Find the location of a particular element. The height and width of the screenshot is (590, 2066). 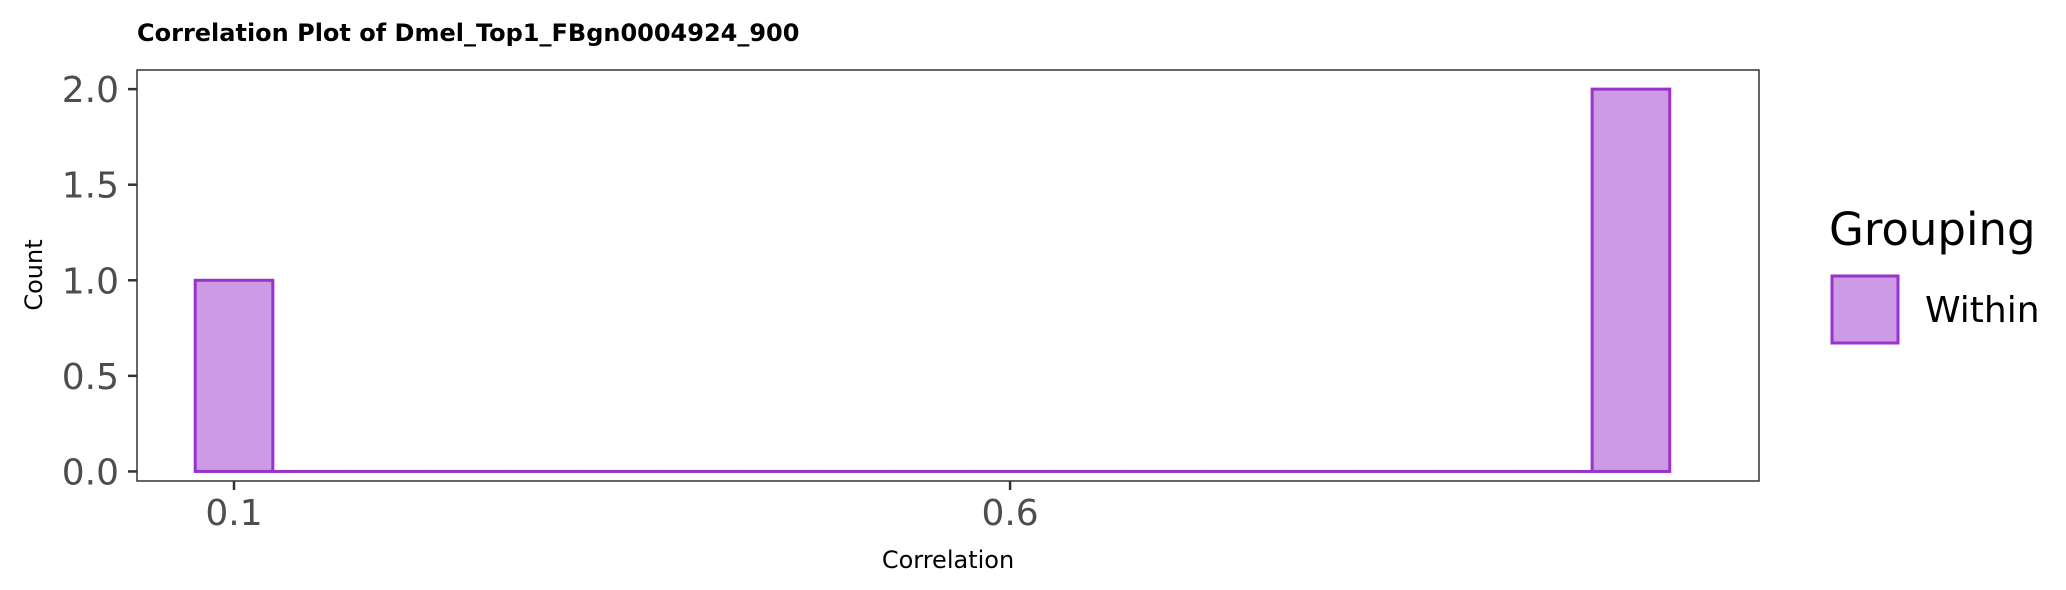

y-tick-label: 2.0 is located at coordinates (90, 90).